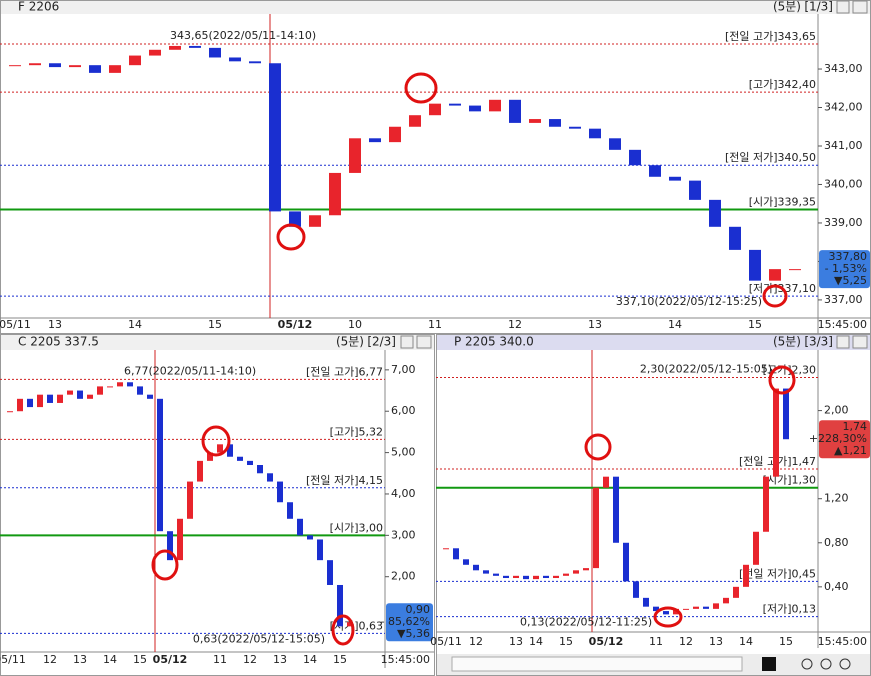 This screenshot has height=676, width=871. What do you see at coordinates (38, 7) in the screenshot?
I see `panel-title: F 2206` at bounding box center [38, 7].